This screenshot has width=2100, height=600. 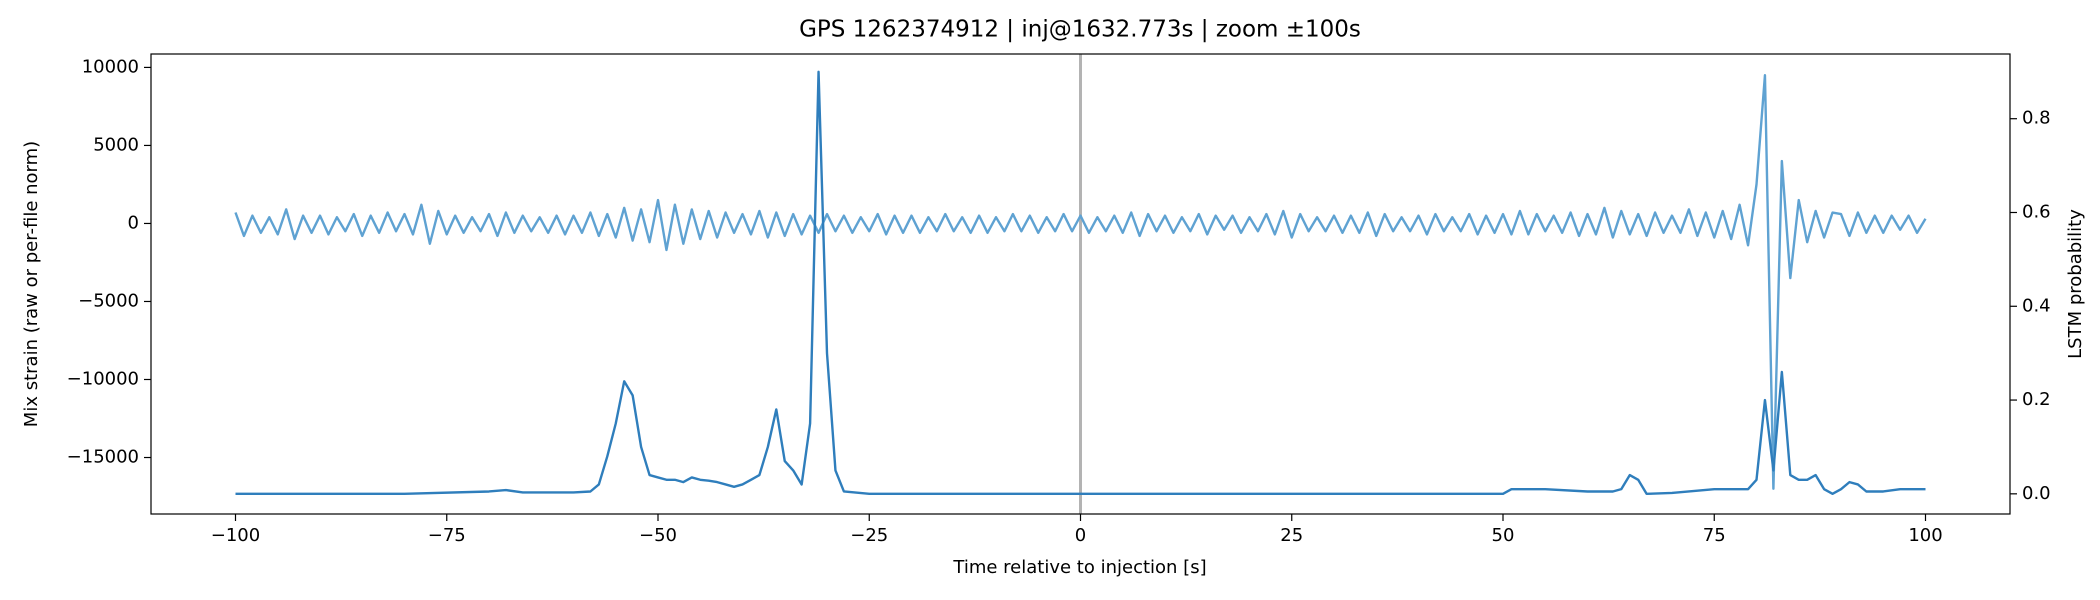 What do you see at coordinates (1079, 567) in the screenshot?
I see `x-axis-label: Time relative to injection [s]` at bounding box center [1079, 567].